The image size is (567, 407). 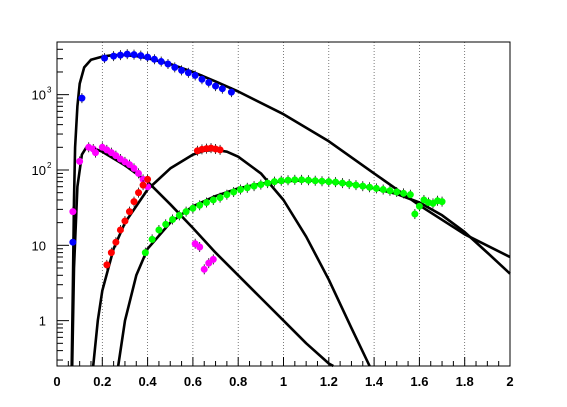 I want to click on x-tick-label: 1, so click(x=283, y=381).